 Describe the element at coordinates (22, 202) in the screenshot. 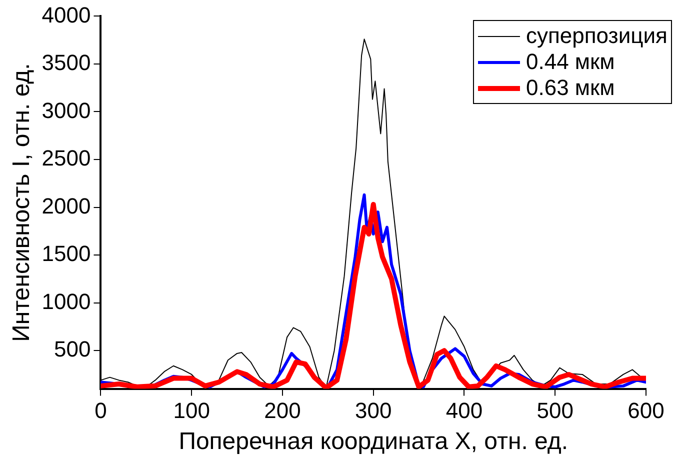

I see `y-axis-title: Интенсивность I, отн. ед.` at that location.